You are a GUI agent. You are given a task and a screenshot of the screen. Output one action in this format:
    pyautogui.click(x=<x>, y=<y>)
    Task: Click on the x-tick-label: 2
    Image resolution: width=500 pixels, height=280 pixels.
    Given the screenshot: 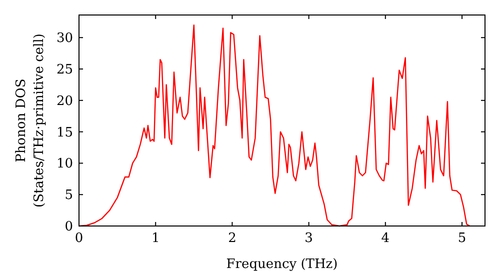 What is the action you would take?
    pyautogui.click(x=232, y=238)
    